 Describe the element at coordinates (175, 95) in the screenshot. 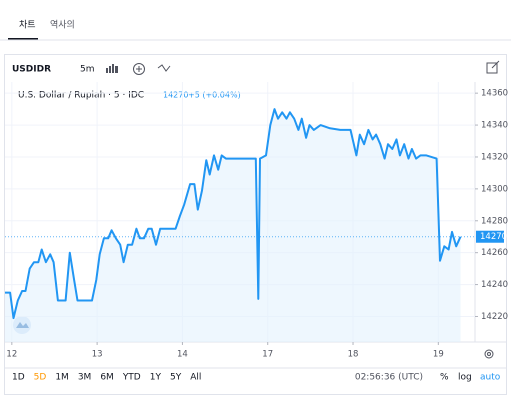

I see `legend-price: 14270` at that location.